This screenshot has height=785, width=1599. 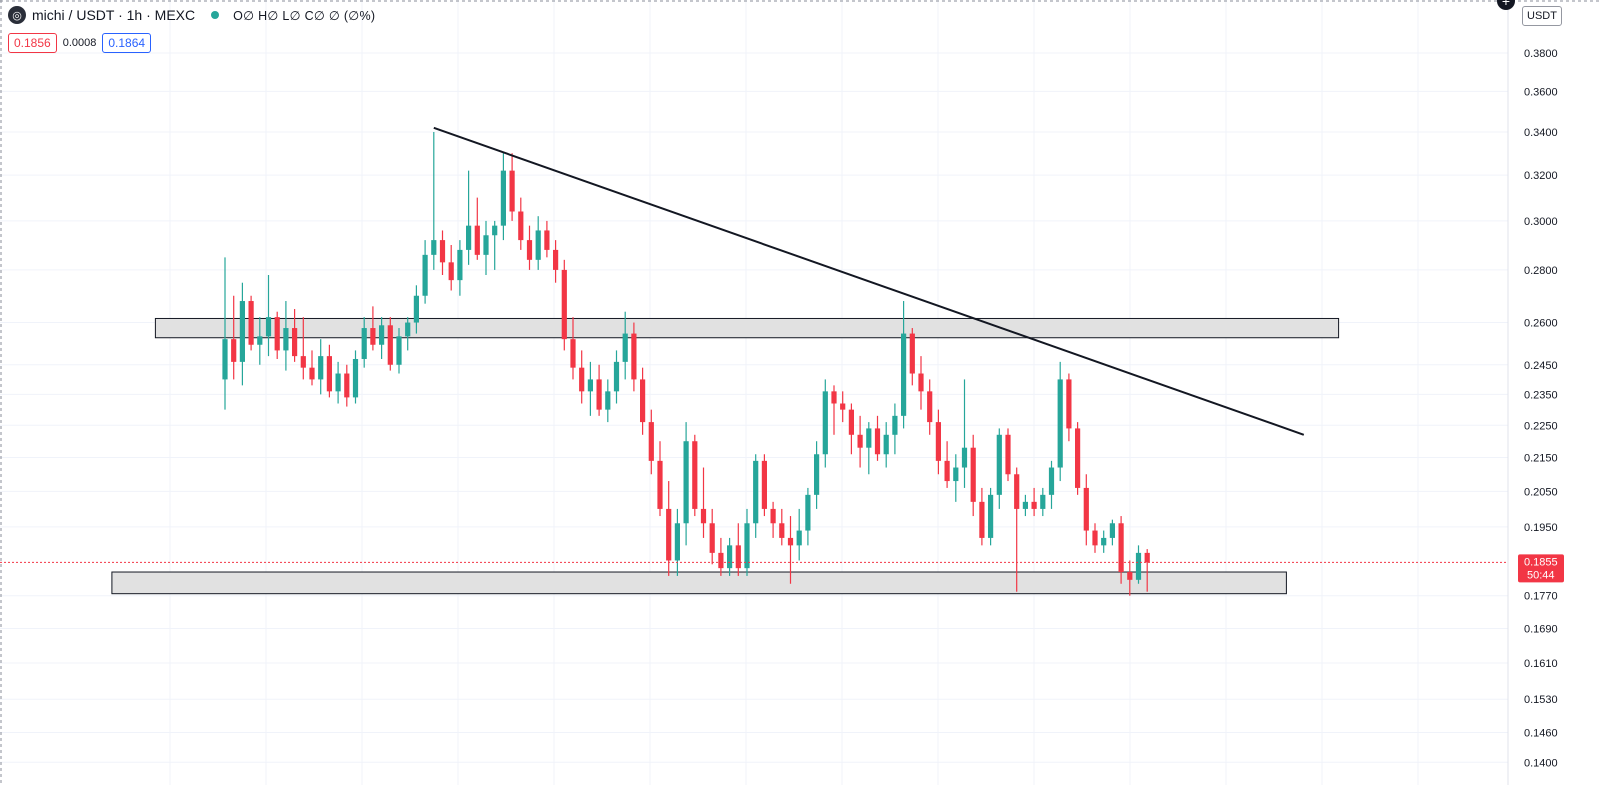 What do you see at coordinates (1541, 54) in the screenshot?
I see `price-tick-label: 0.3800` at bounding box center [1541, 54].